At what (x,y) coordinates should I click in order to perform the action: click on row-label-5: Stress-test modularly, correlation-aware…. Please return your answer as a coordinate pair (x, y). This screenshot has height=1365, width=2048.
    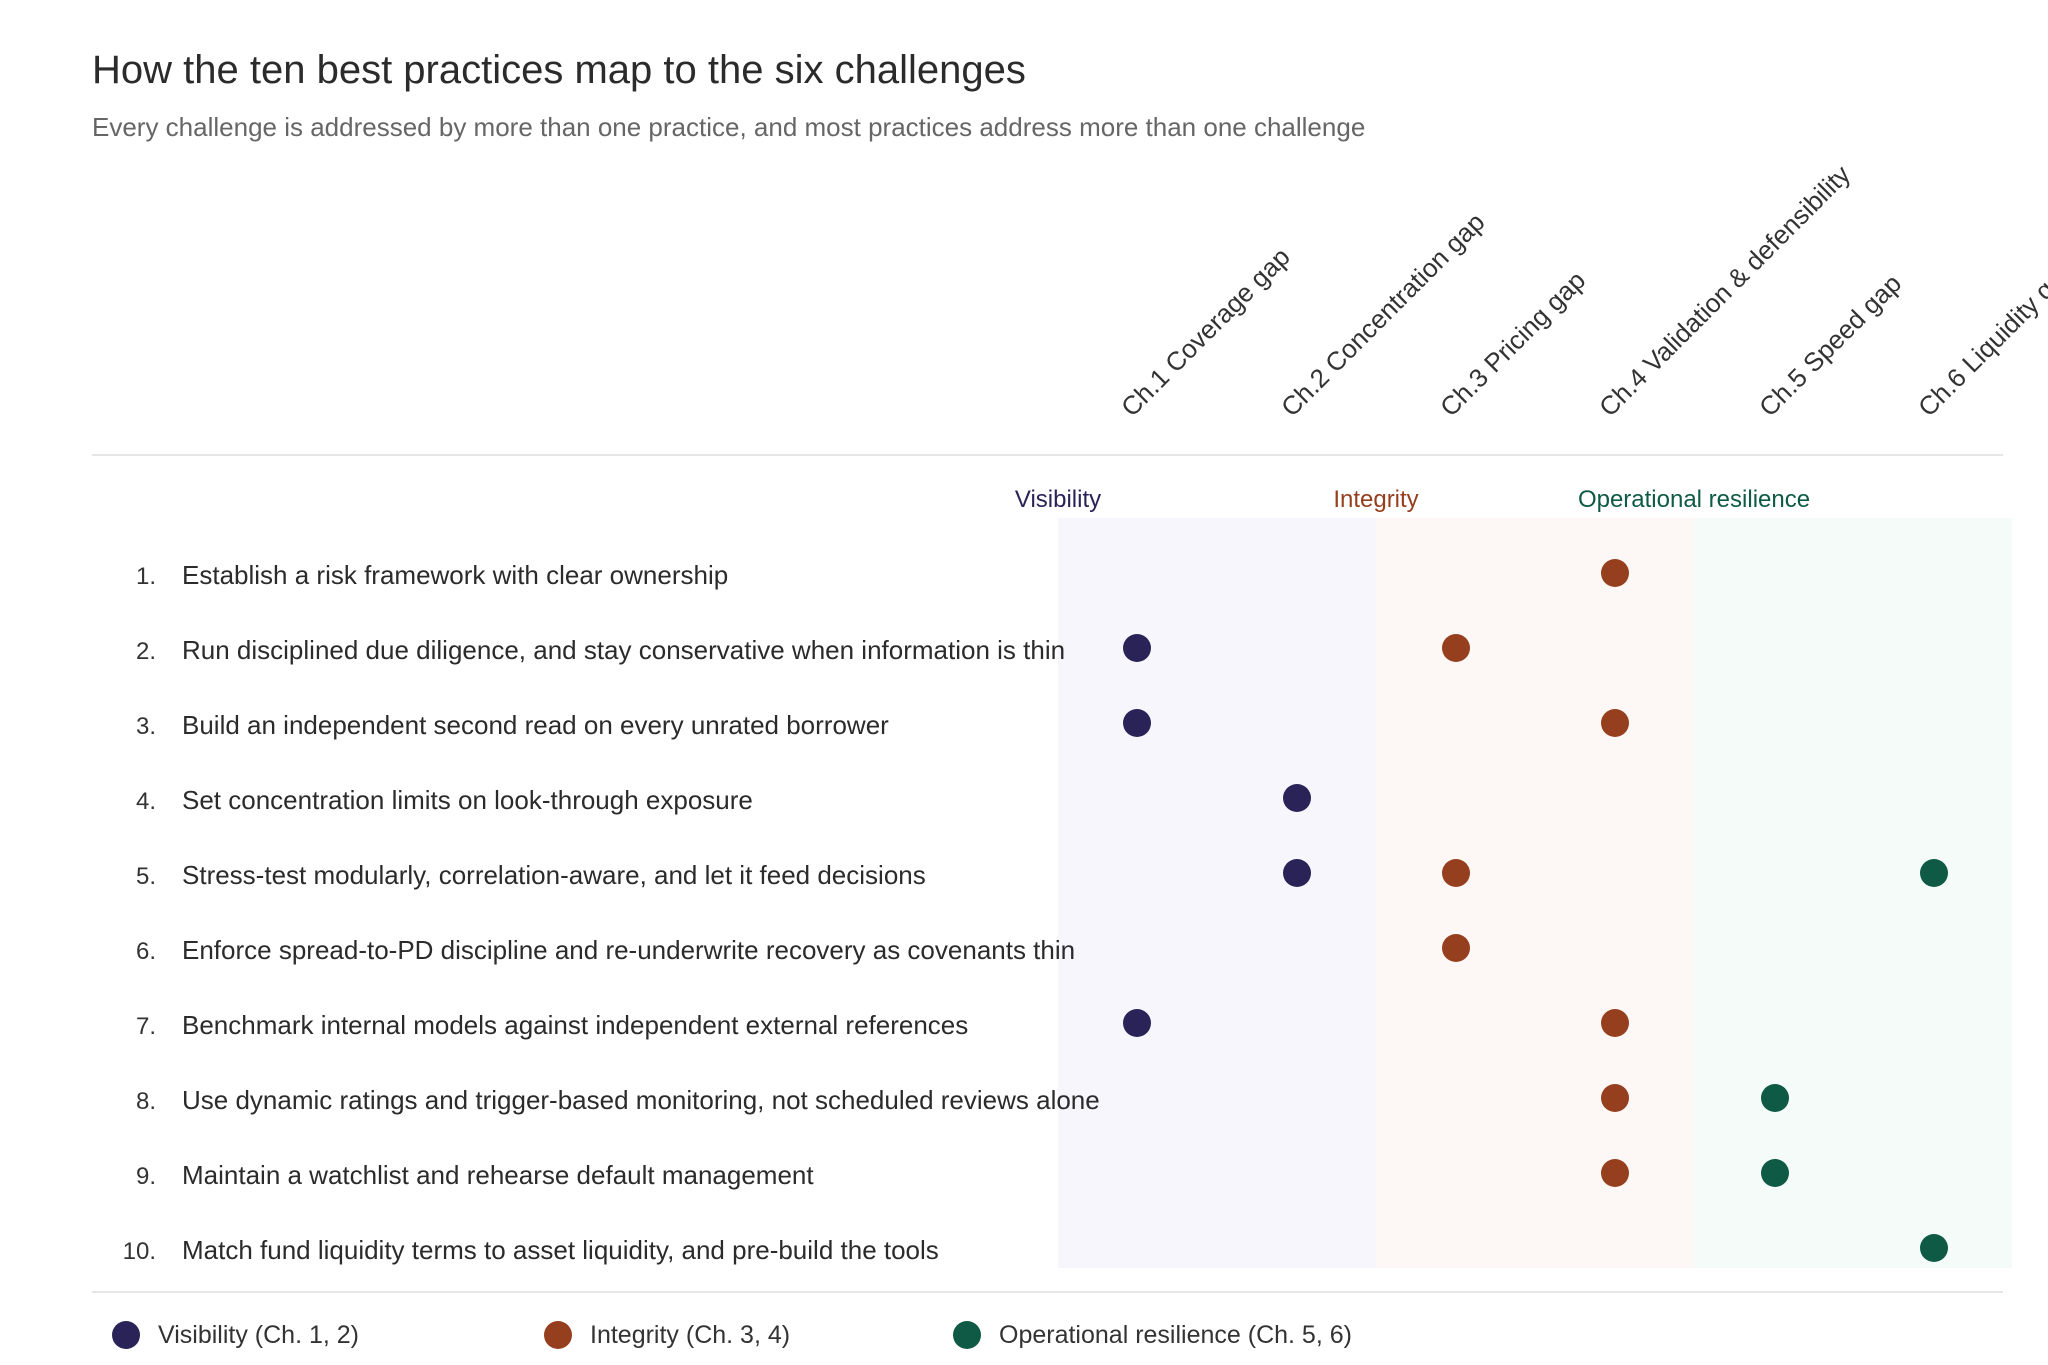
    Looking at the image, I should click on (554, 875).